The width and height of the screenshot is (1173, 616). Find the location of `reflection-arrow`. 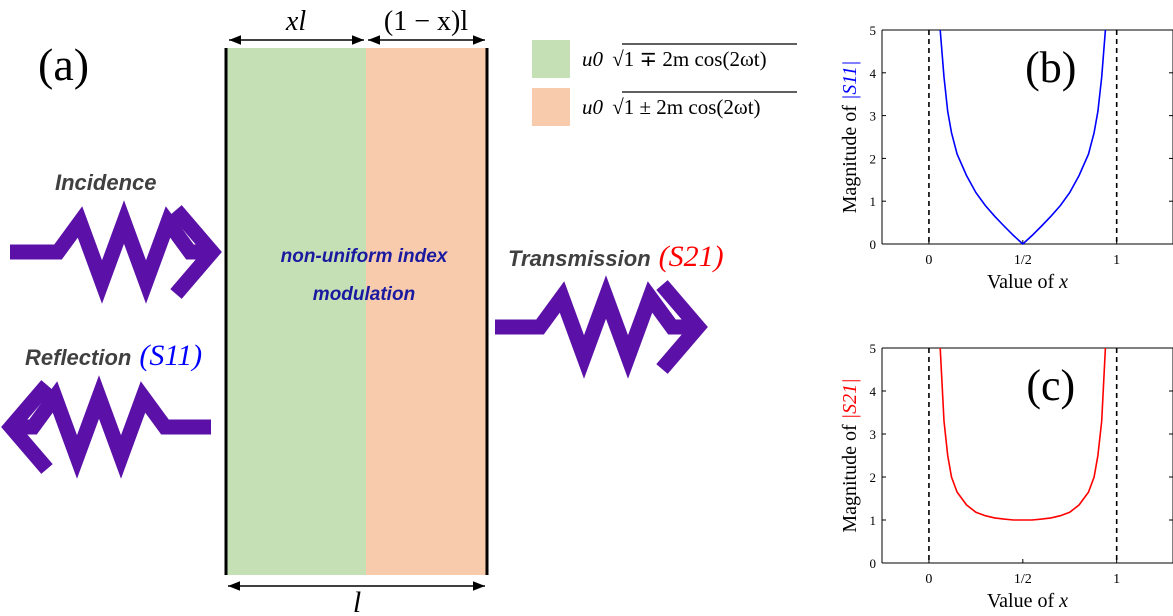

reflection-arrow is located at coordinates (106, 427).